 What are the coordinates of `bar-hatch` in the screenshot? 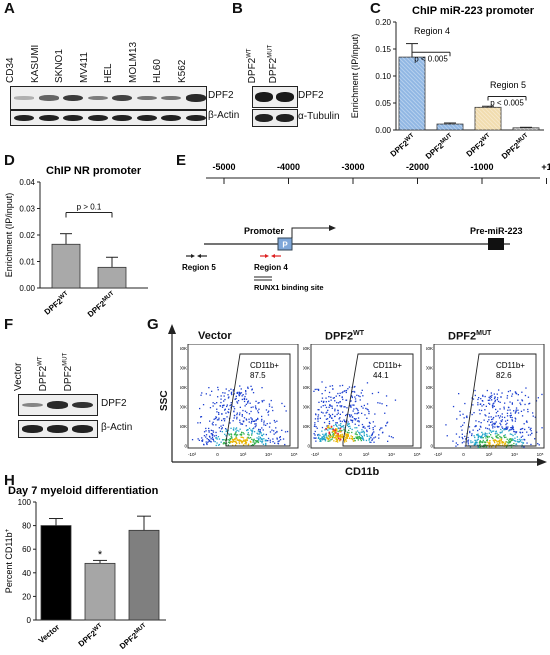 It's located at (412, 83).